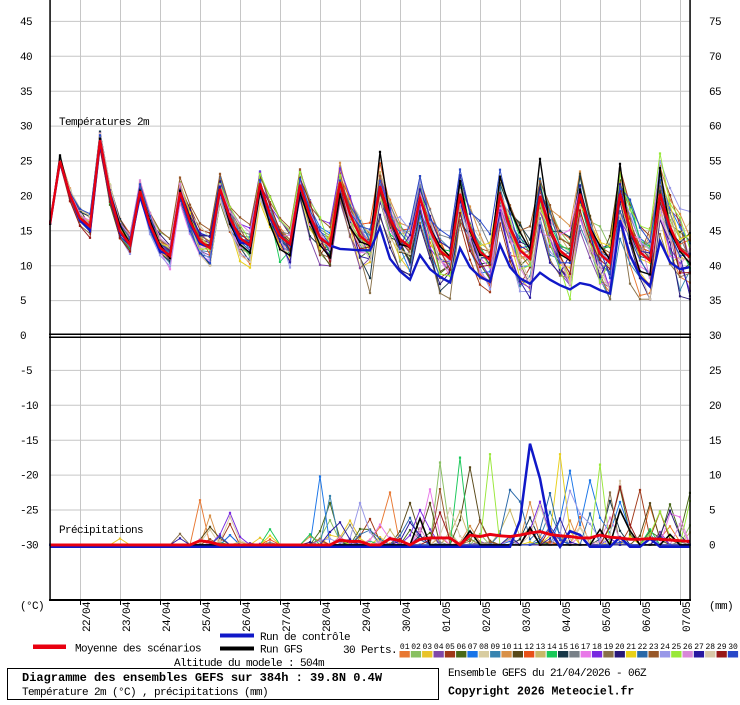 The height and width of the screenshot is (705, 740). Describe the element at coordinates (715, 128) in the screenshot. I see `svg-text: 60` at that location.